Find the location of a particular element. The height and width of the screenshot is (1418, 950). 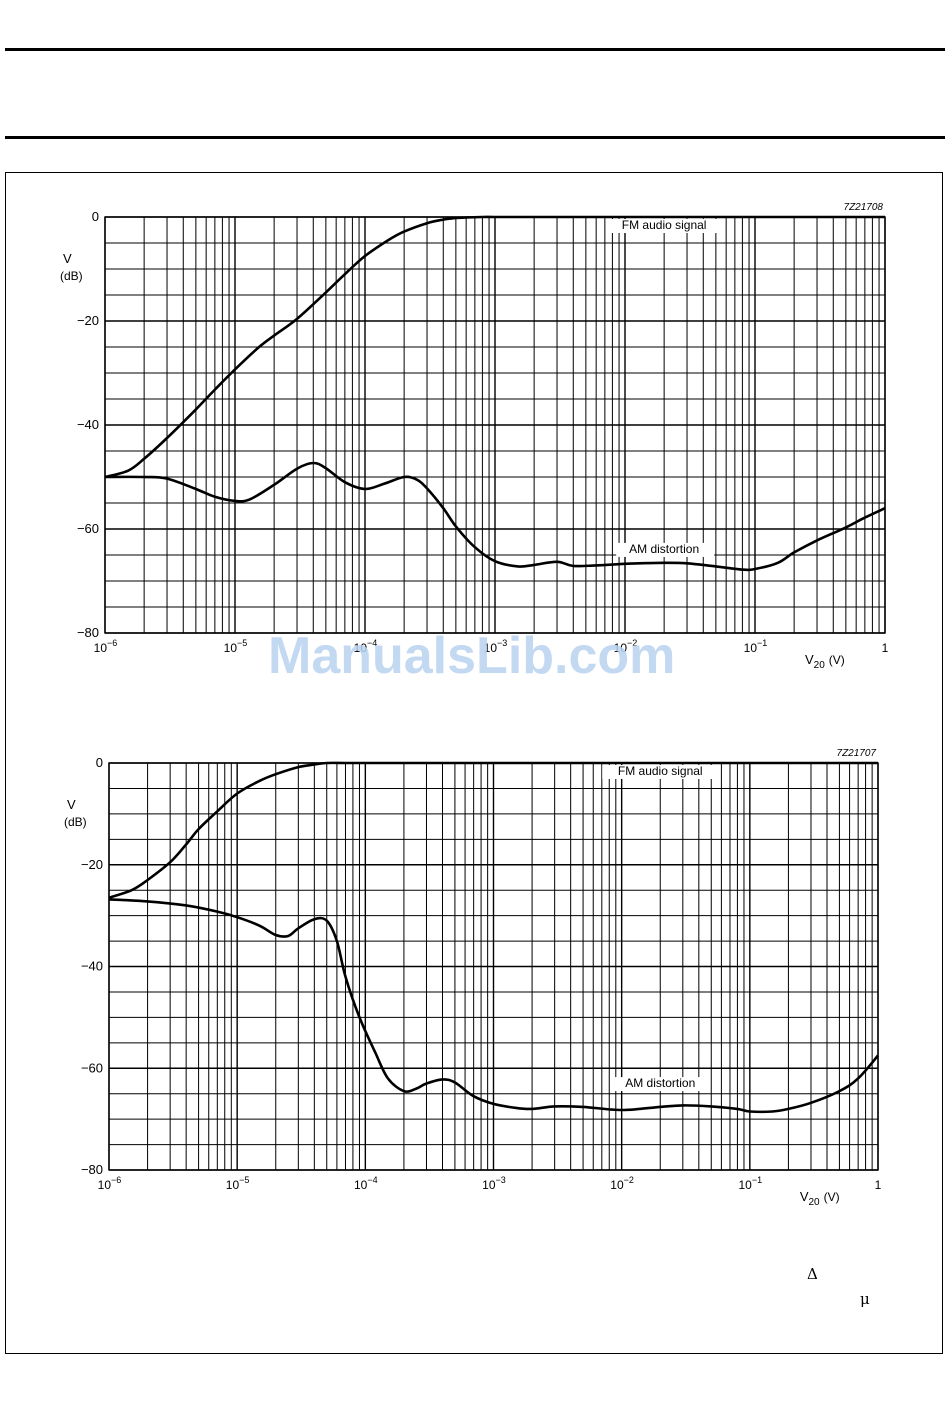

series-fm-audio-signal is located at coordinates (493, 830).